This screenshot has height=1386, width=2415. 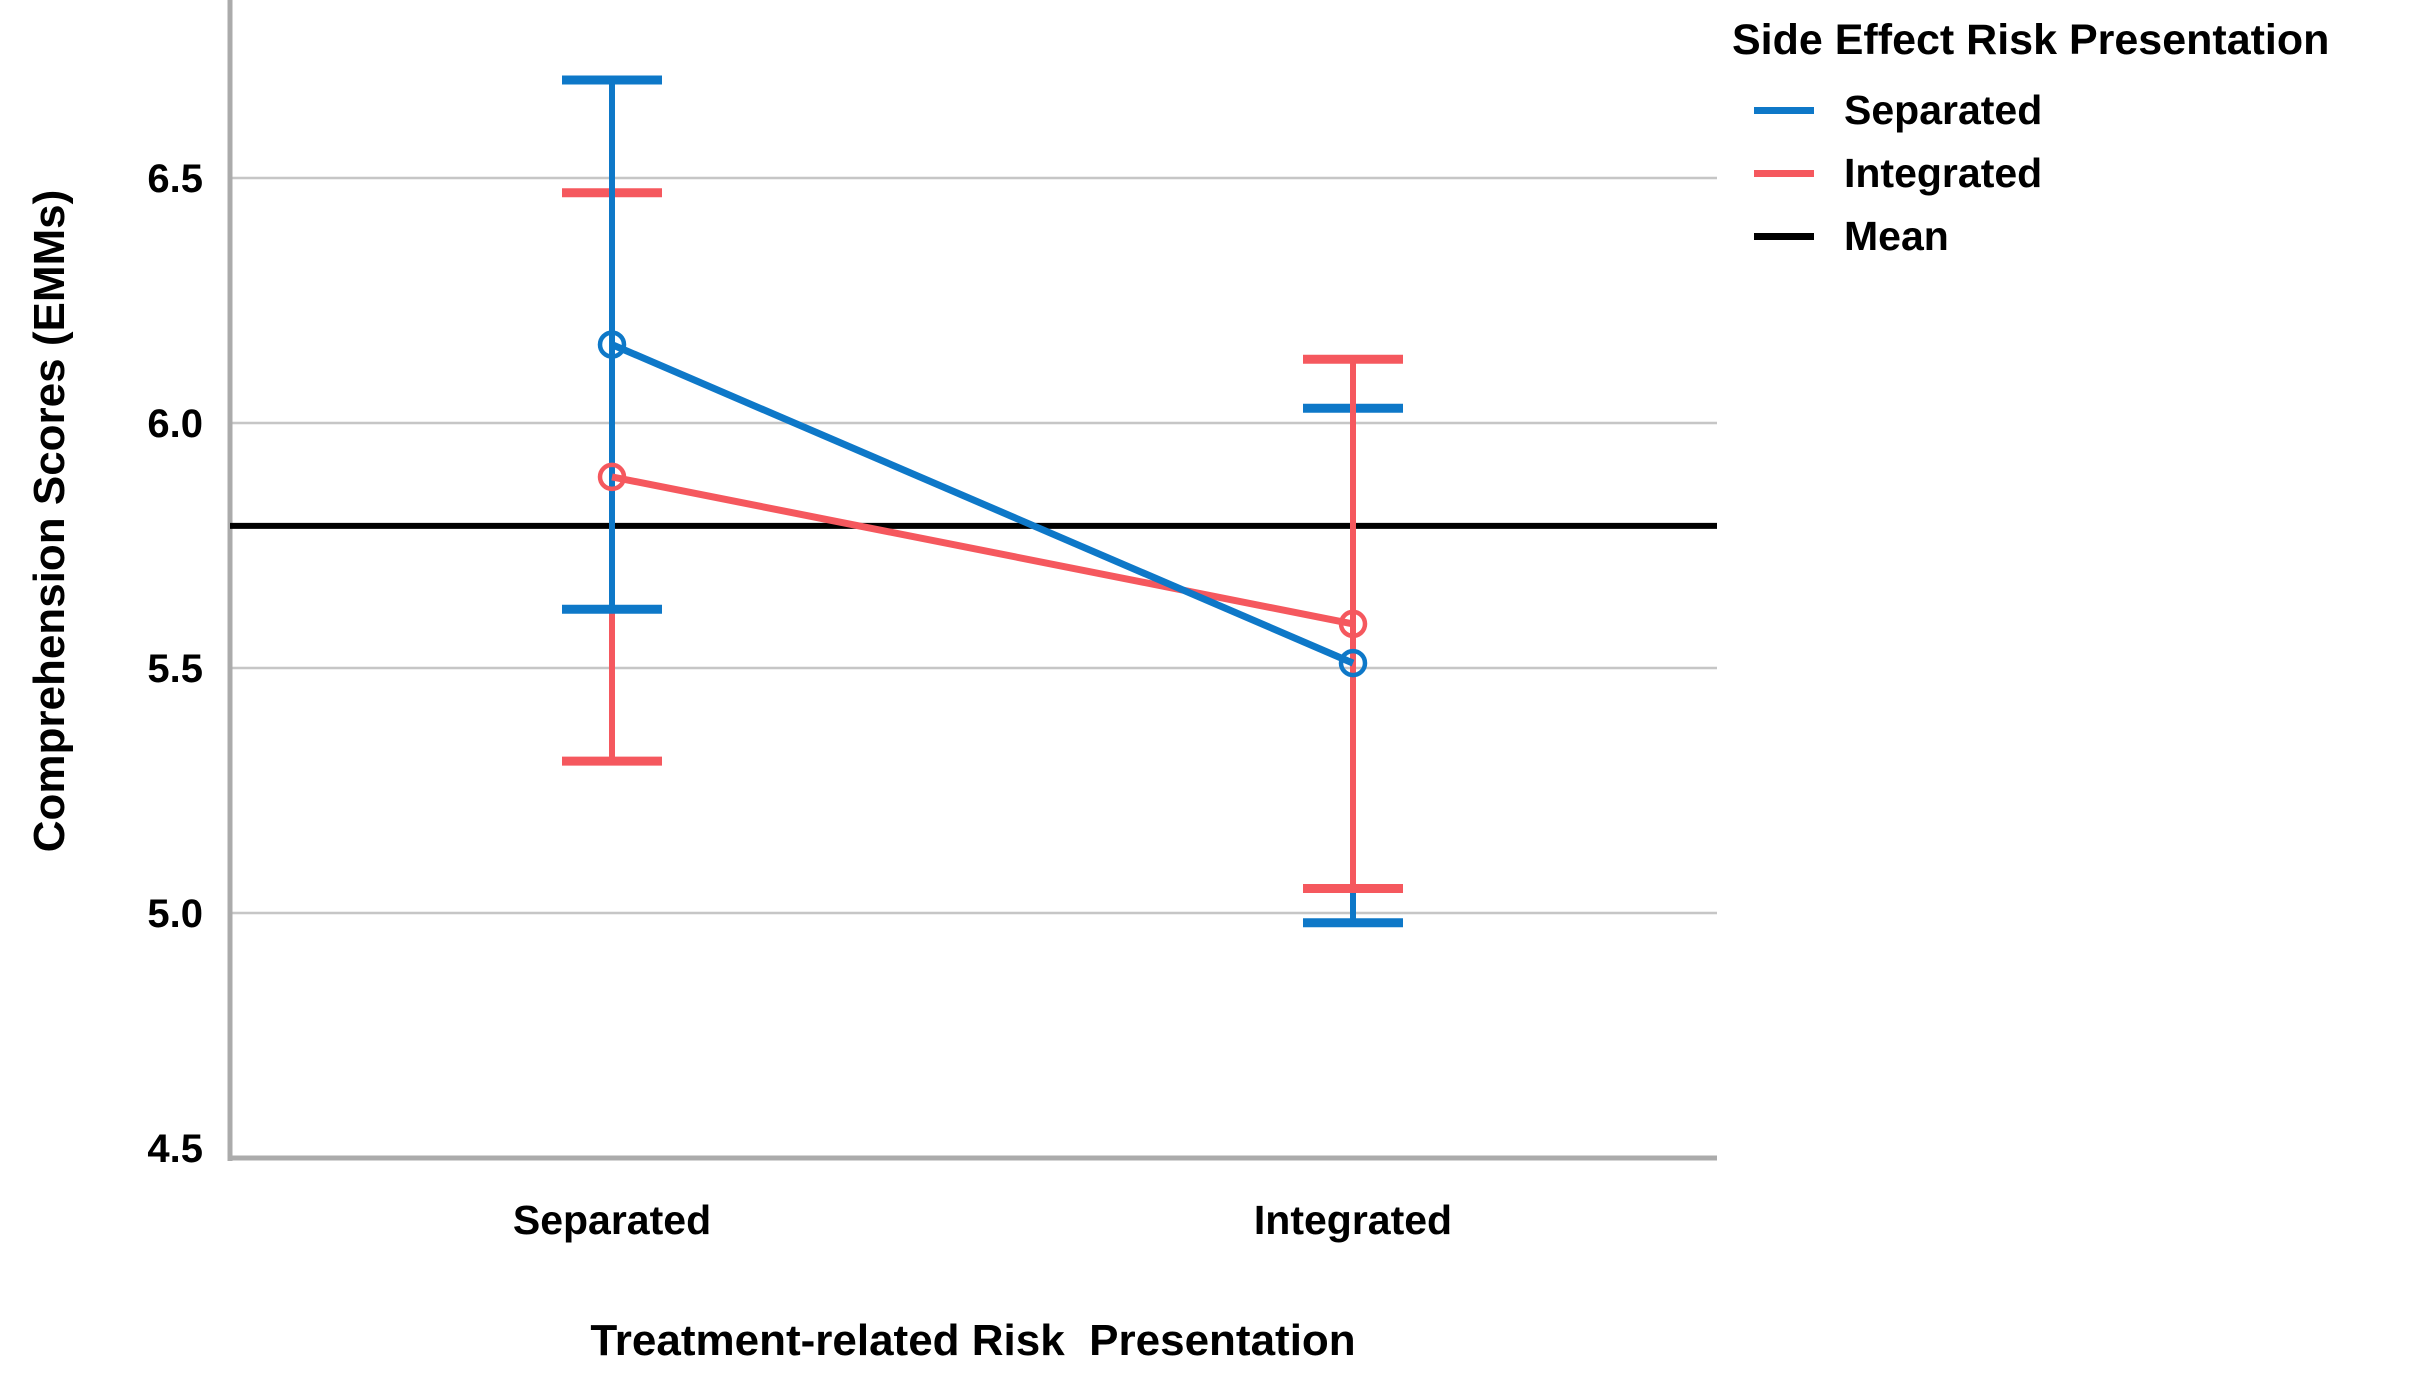 What do you see at coordinates (2072, 173) in the screenshot?
I see `legend-item-integrated: Integrated` at bounding box center [2072, 173].